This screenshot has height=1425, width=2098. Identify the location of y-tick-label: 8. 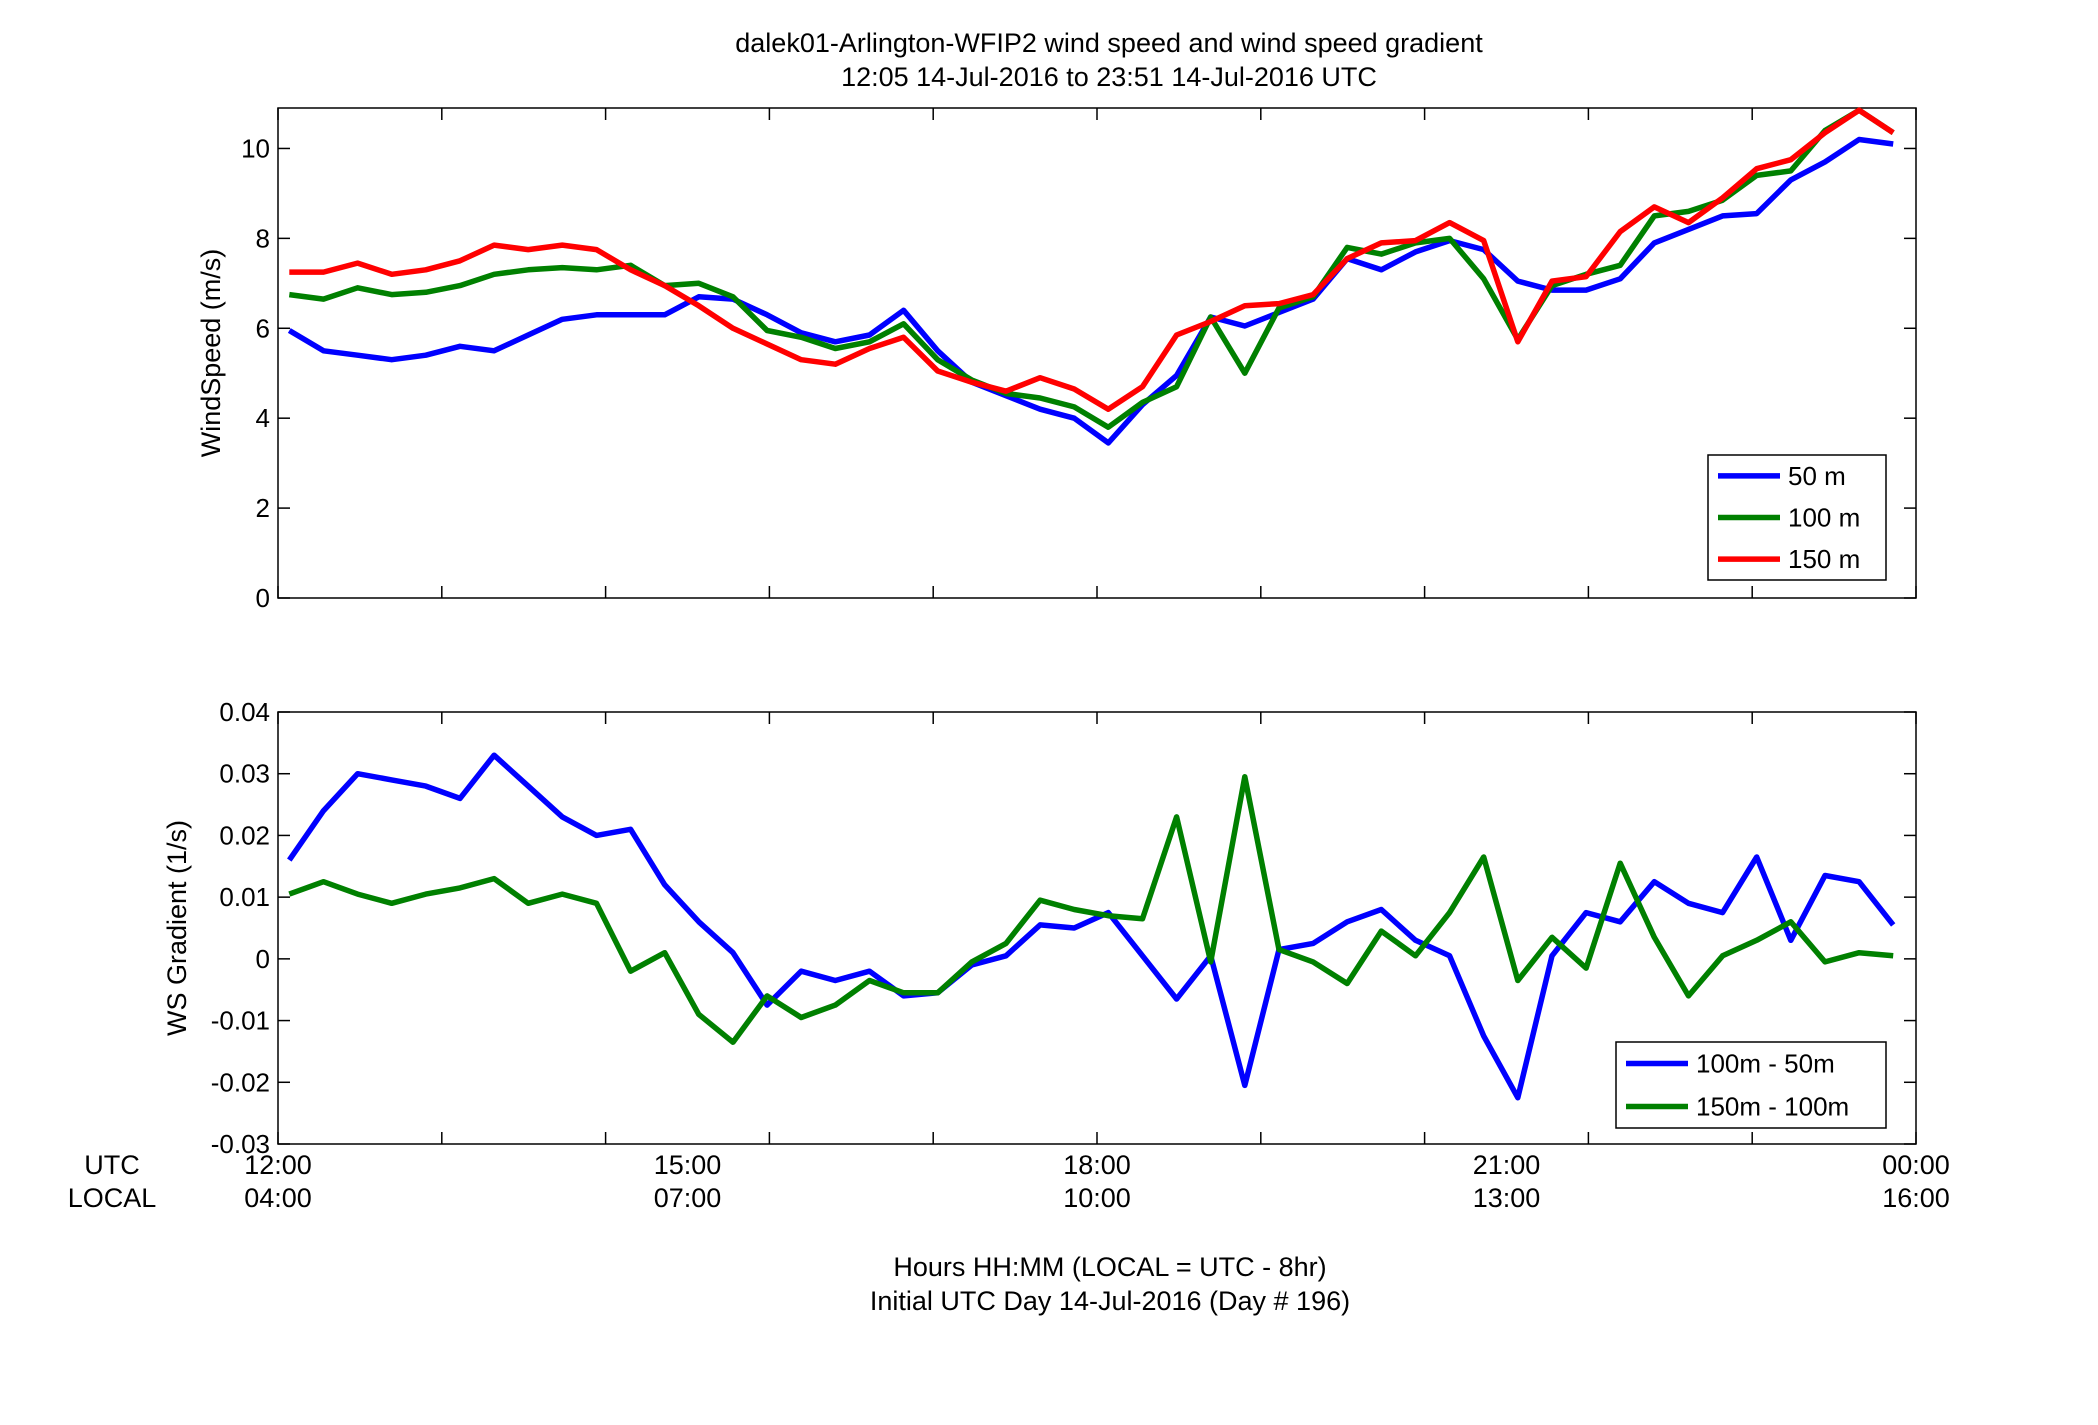
(263, 238).